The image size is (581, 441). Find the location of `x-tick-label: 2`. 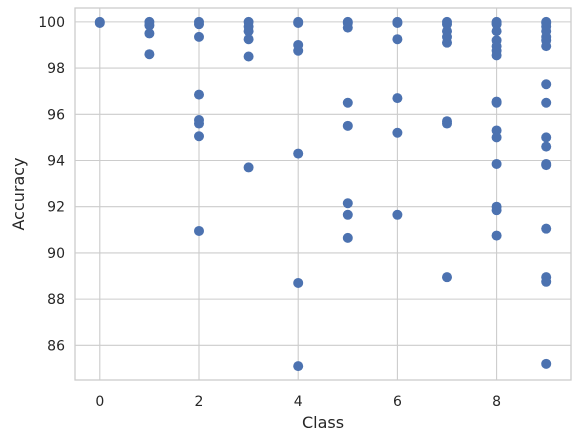

x-tick-label: 2 is located at coordinates (199, 402).